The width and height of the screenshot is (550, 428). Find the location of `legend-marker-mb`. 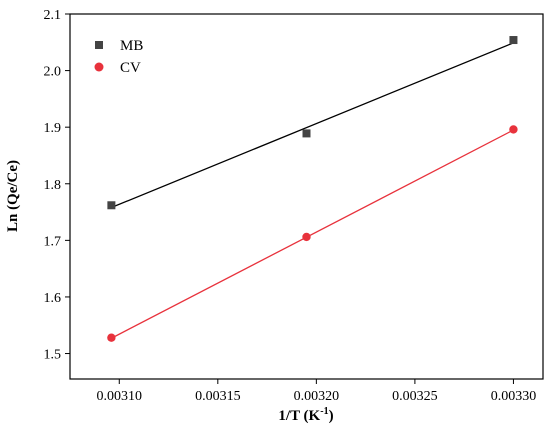

legend-marker-mb is located at coordinates (99, 45).